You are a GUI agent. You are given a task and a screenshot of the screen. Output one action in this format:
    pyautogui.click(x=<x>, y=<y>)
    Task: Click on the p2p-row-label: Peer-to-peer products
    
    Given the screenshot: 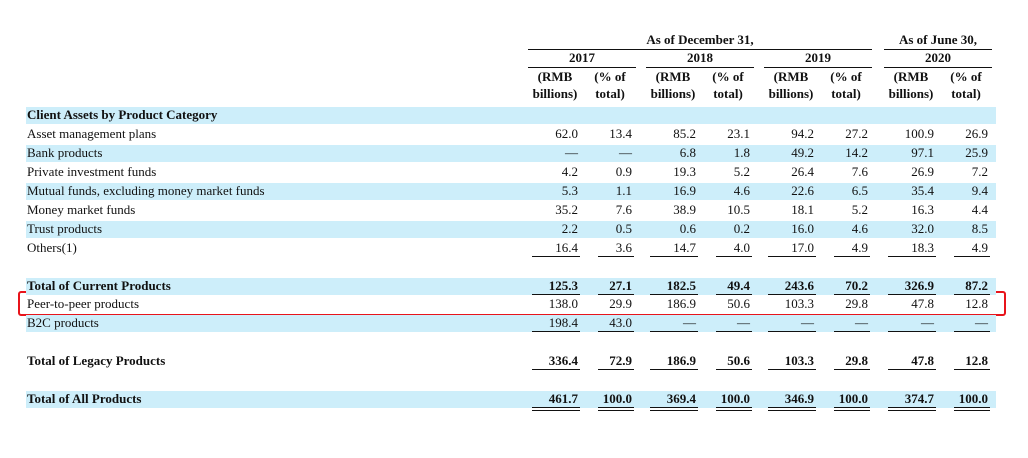 What is the action you would take?
    pyautogui.click(x=83, y=303)
    